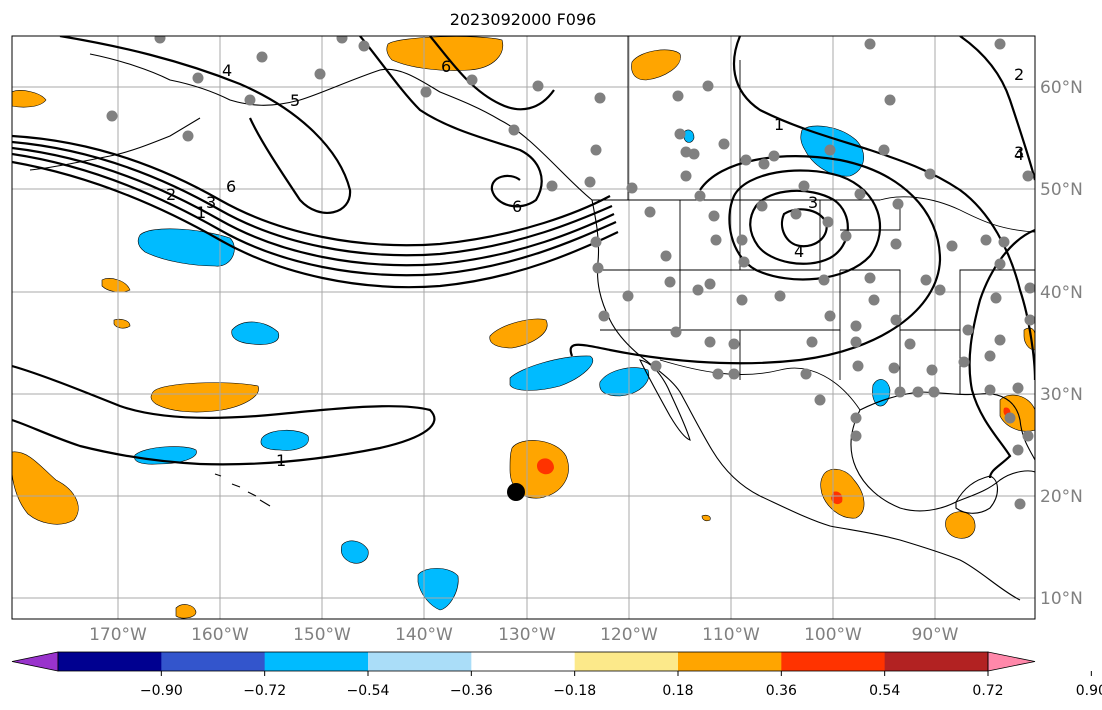 The width and height of the screenshot is (1102, 710). I want to click on colorbar-tick-label: 0.54, so click(884, 691).